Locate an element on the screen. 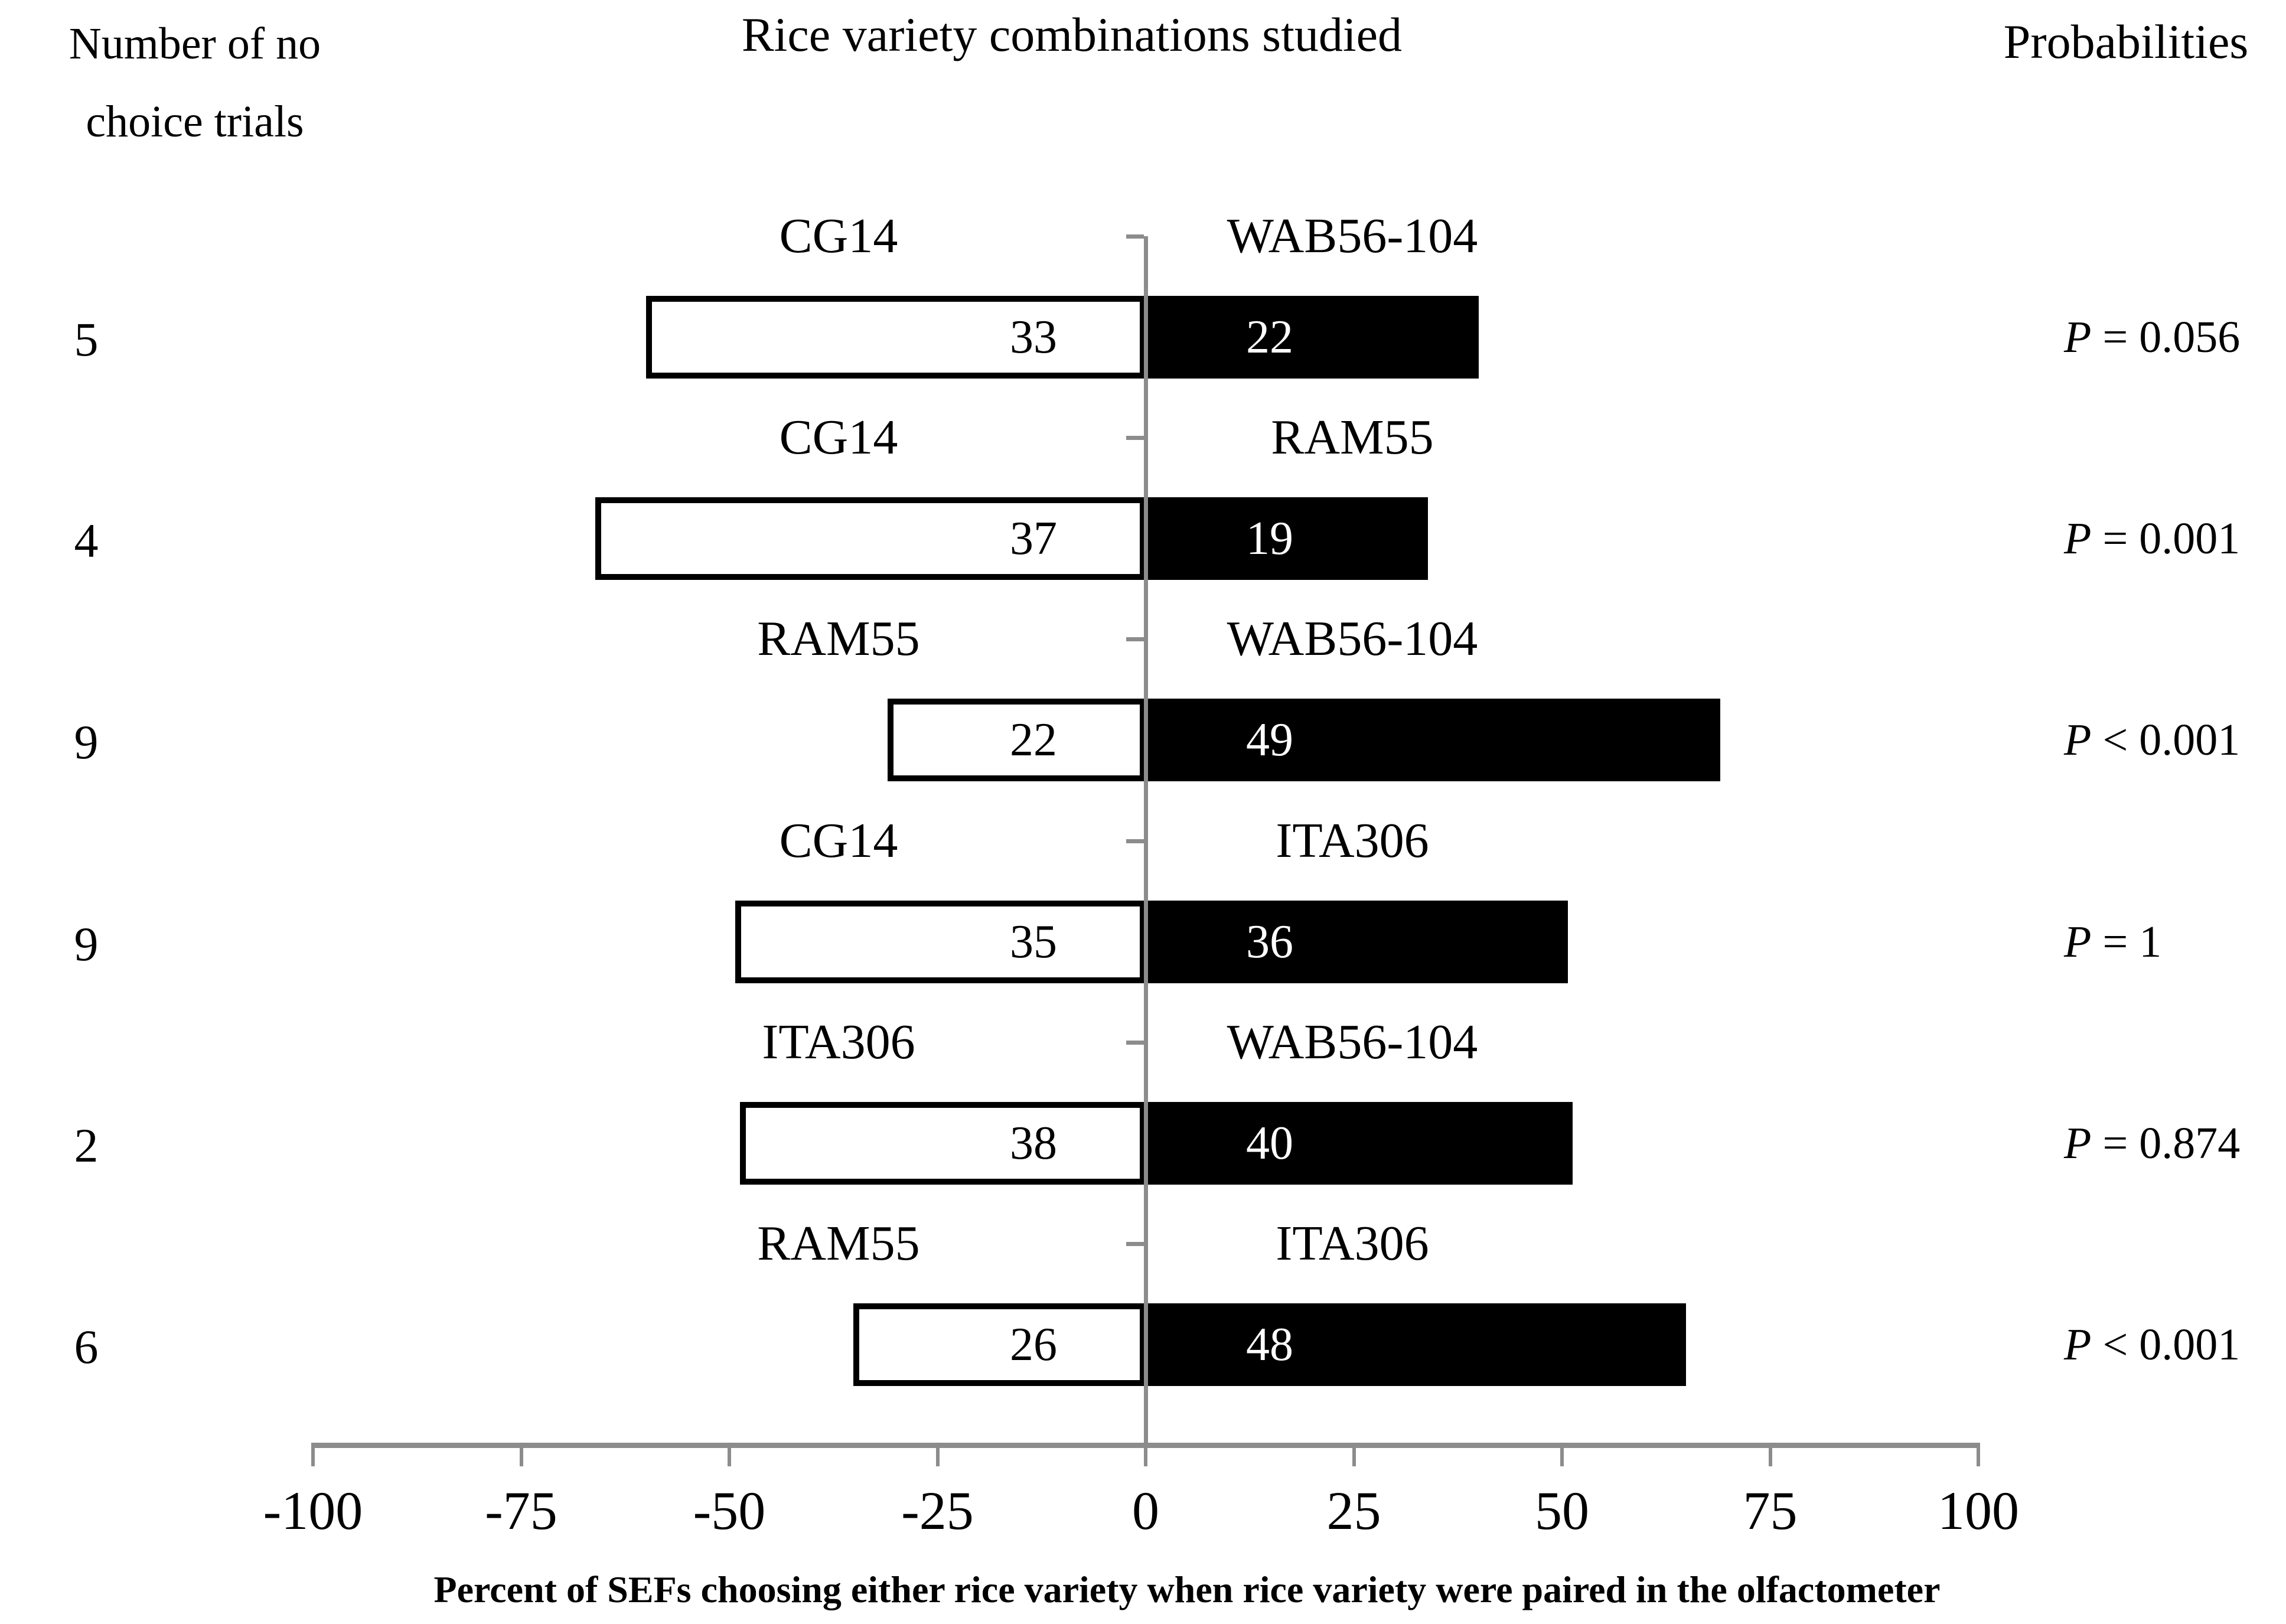  x-axis-tick-label: 0 is located at coordinates (1145, 1510).